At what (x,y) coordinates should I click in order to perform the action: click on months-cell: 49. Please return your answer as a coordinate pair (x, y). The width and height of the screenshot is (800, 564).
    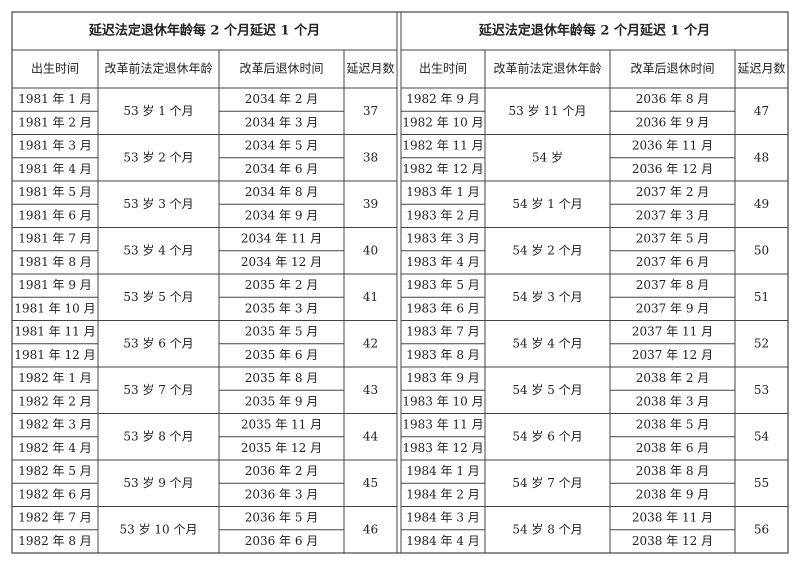
    Looking at the image, I should click on (761, 204).